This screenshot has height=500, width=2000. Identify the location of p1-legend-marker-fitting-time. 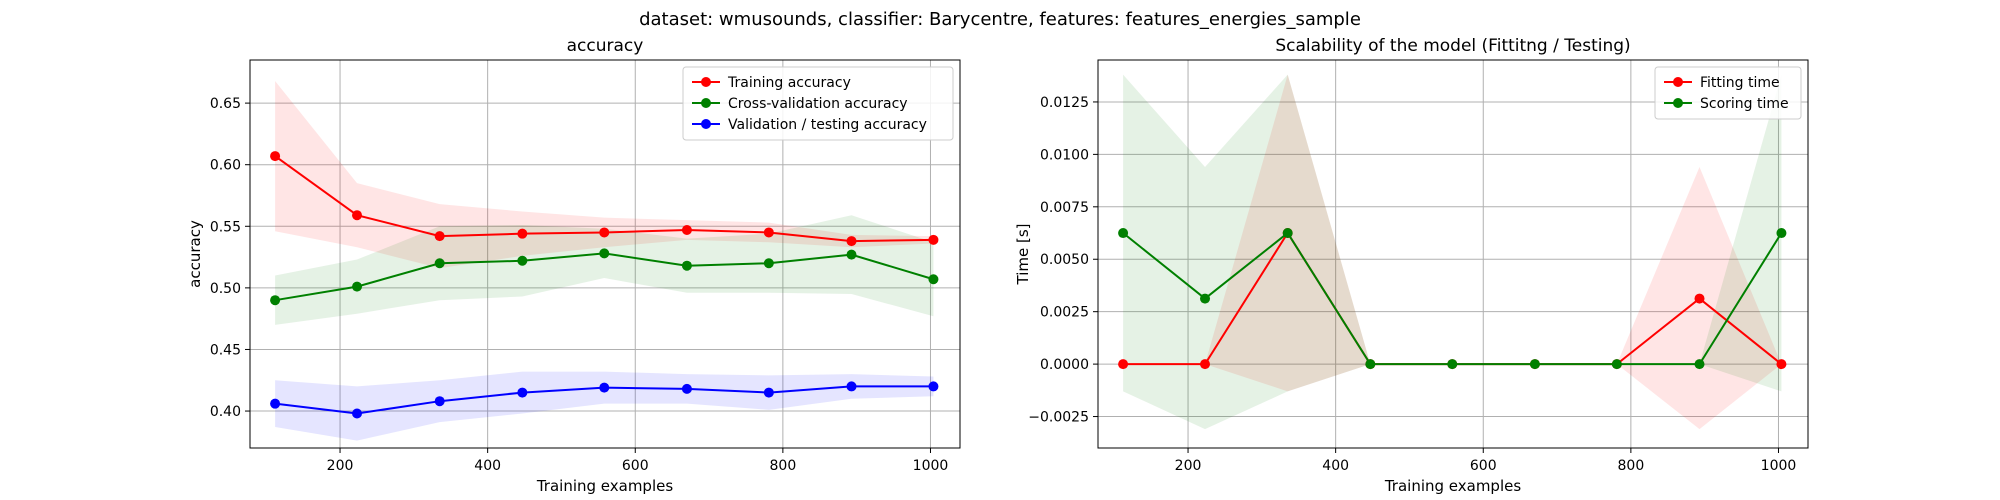
(1678, 82).